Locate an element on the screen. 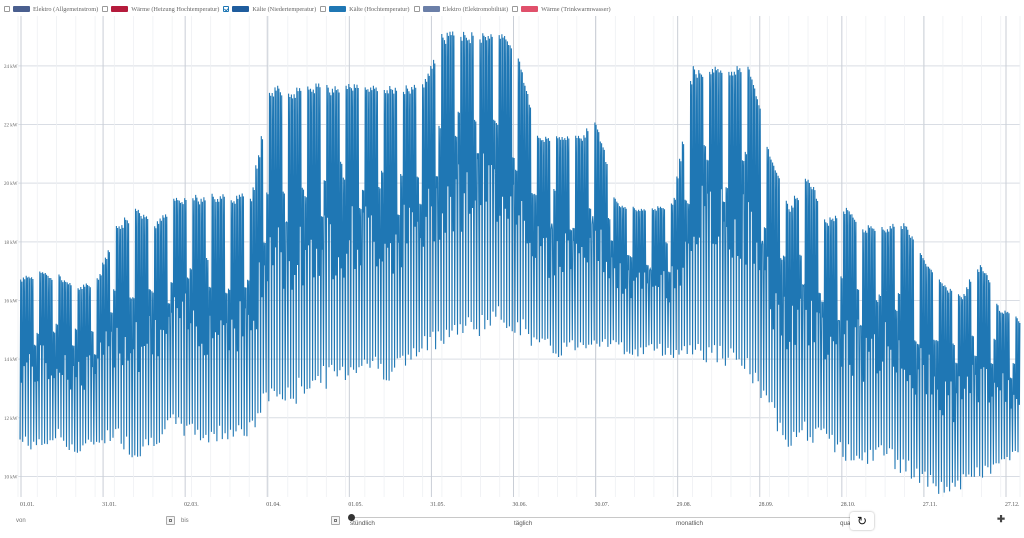 The image size is (1024, 538). legend-item: Kälte (Hochtemperatur) is located at coordinates (365, 9).